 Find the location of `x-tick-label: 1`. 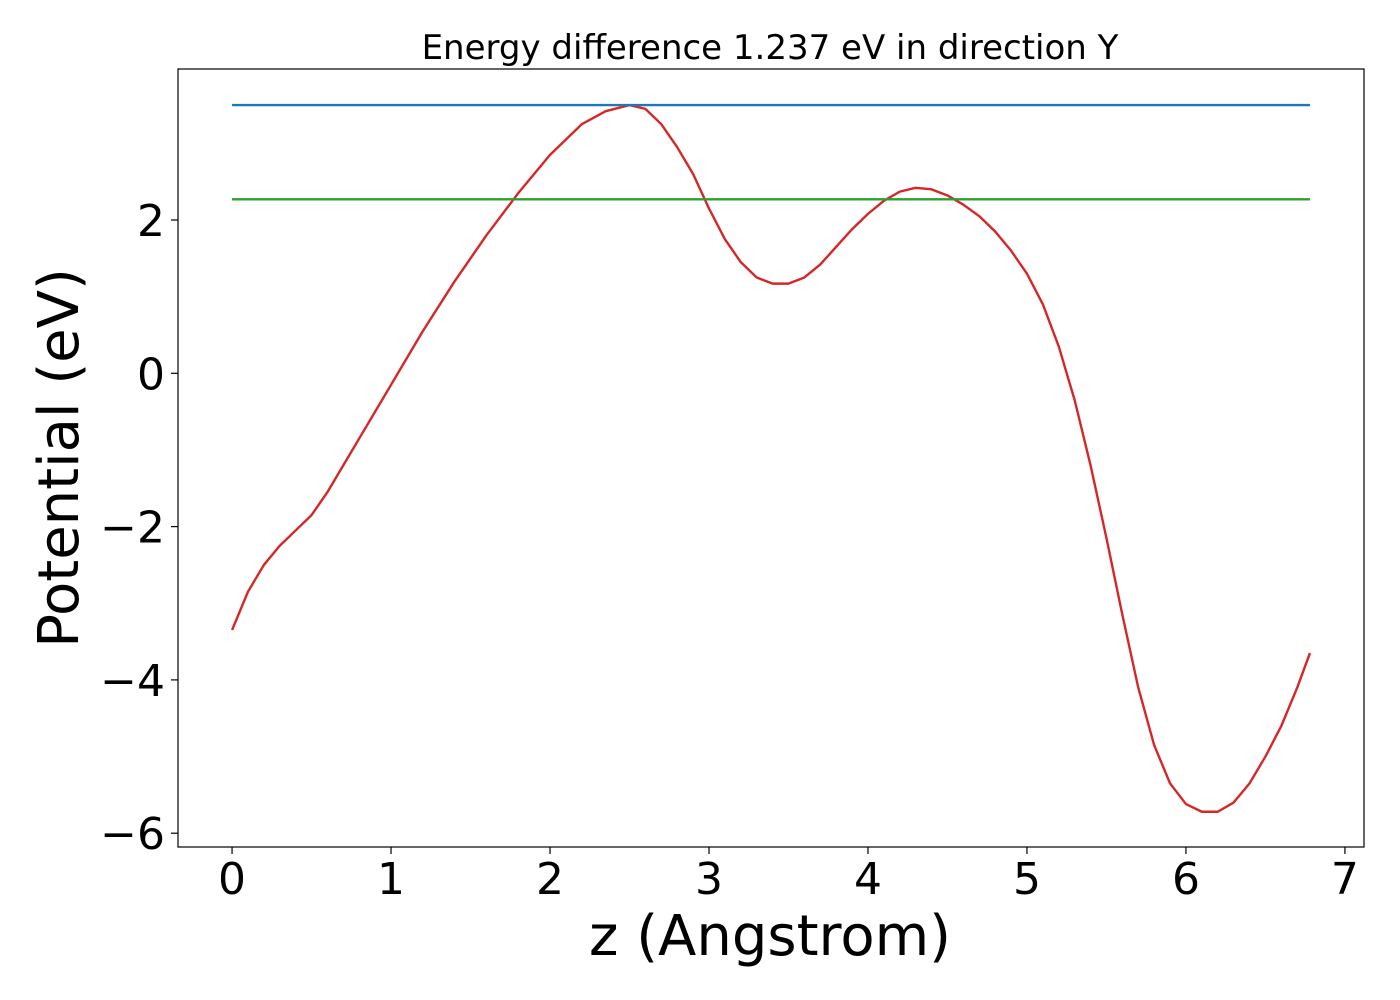

x-tick-label: 1 is located at coordinates (391, 879).